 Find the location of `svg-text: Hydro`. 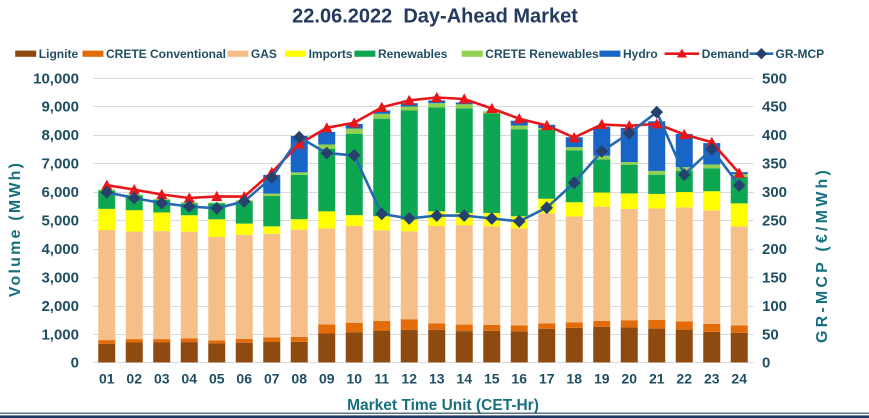

svg-text: Hydro is located at coordinates (640, 54).